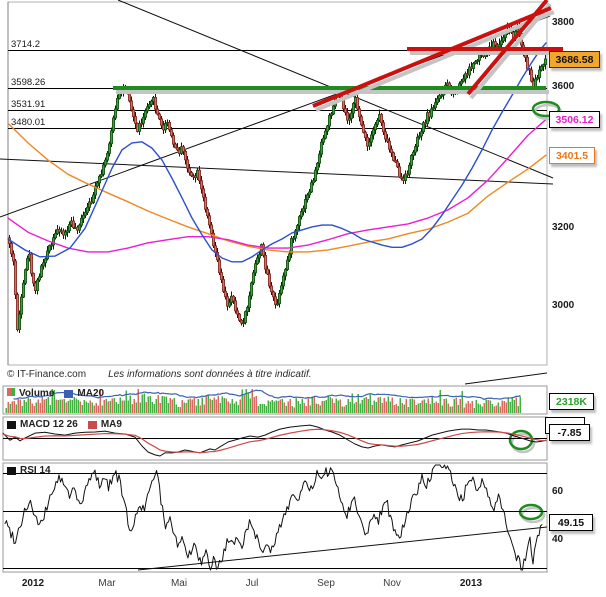 The image size is (606, 597). I want to click on x-axis-label-nov: Nov, so click(392, 583).